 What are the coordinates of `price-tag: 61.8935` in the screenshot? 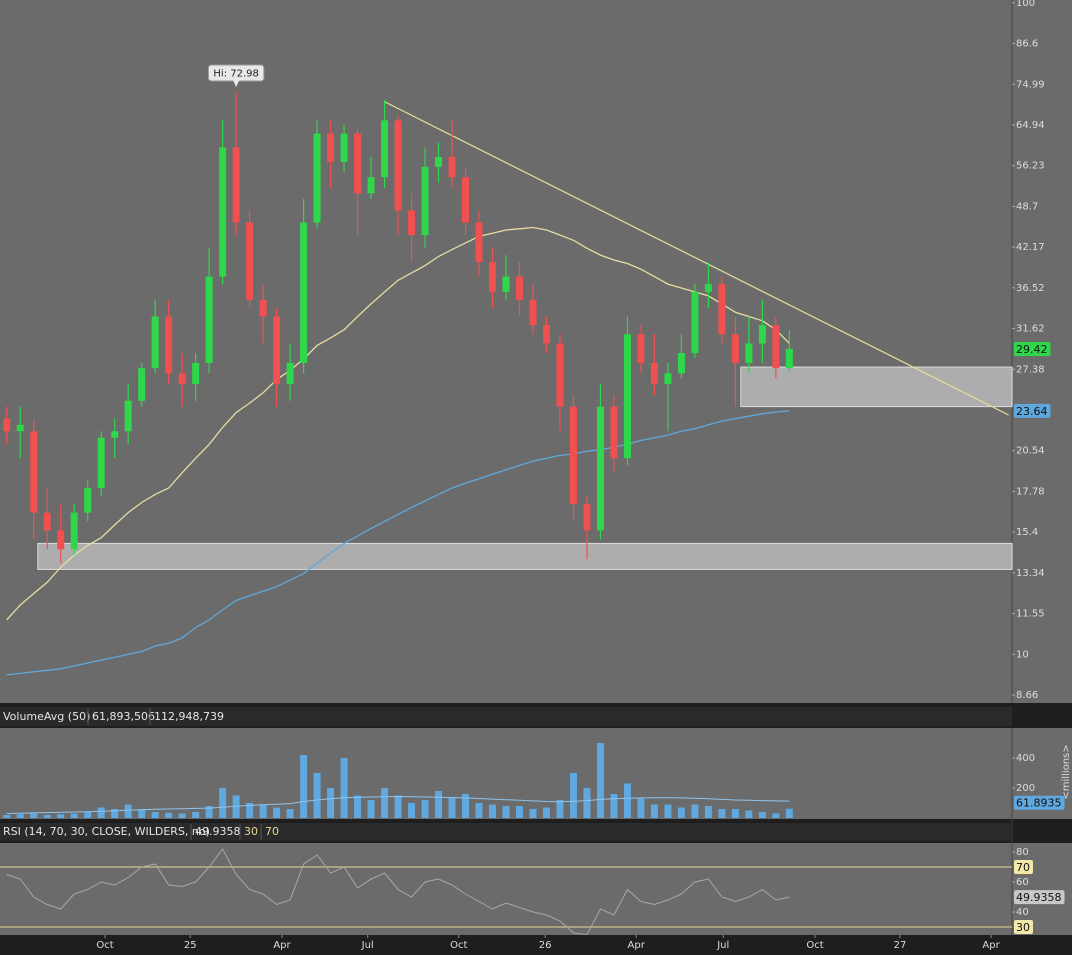 It's located at (1039, 802).